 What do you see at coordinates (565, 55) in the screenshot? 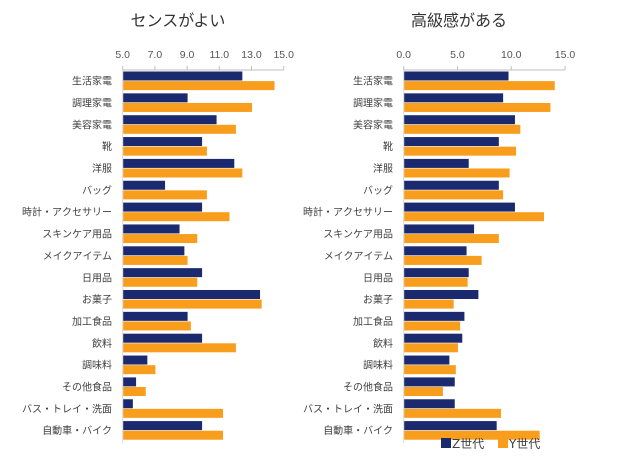
I see `x-tick-label: 15.0` at bounding box center [565, 55].